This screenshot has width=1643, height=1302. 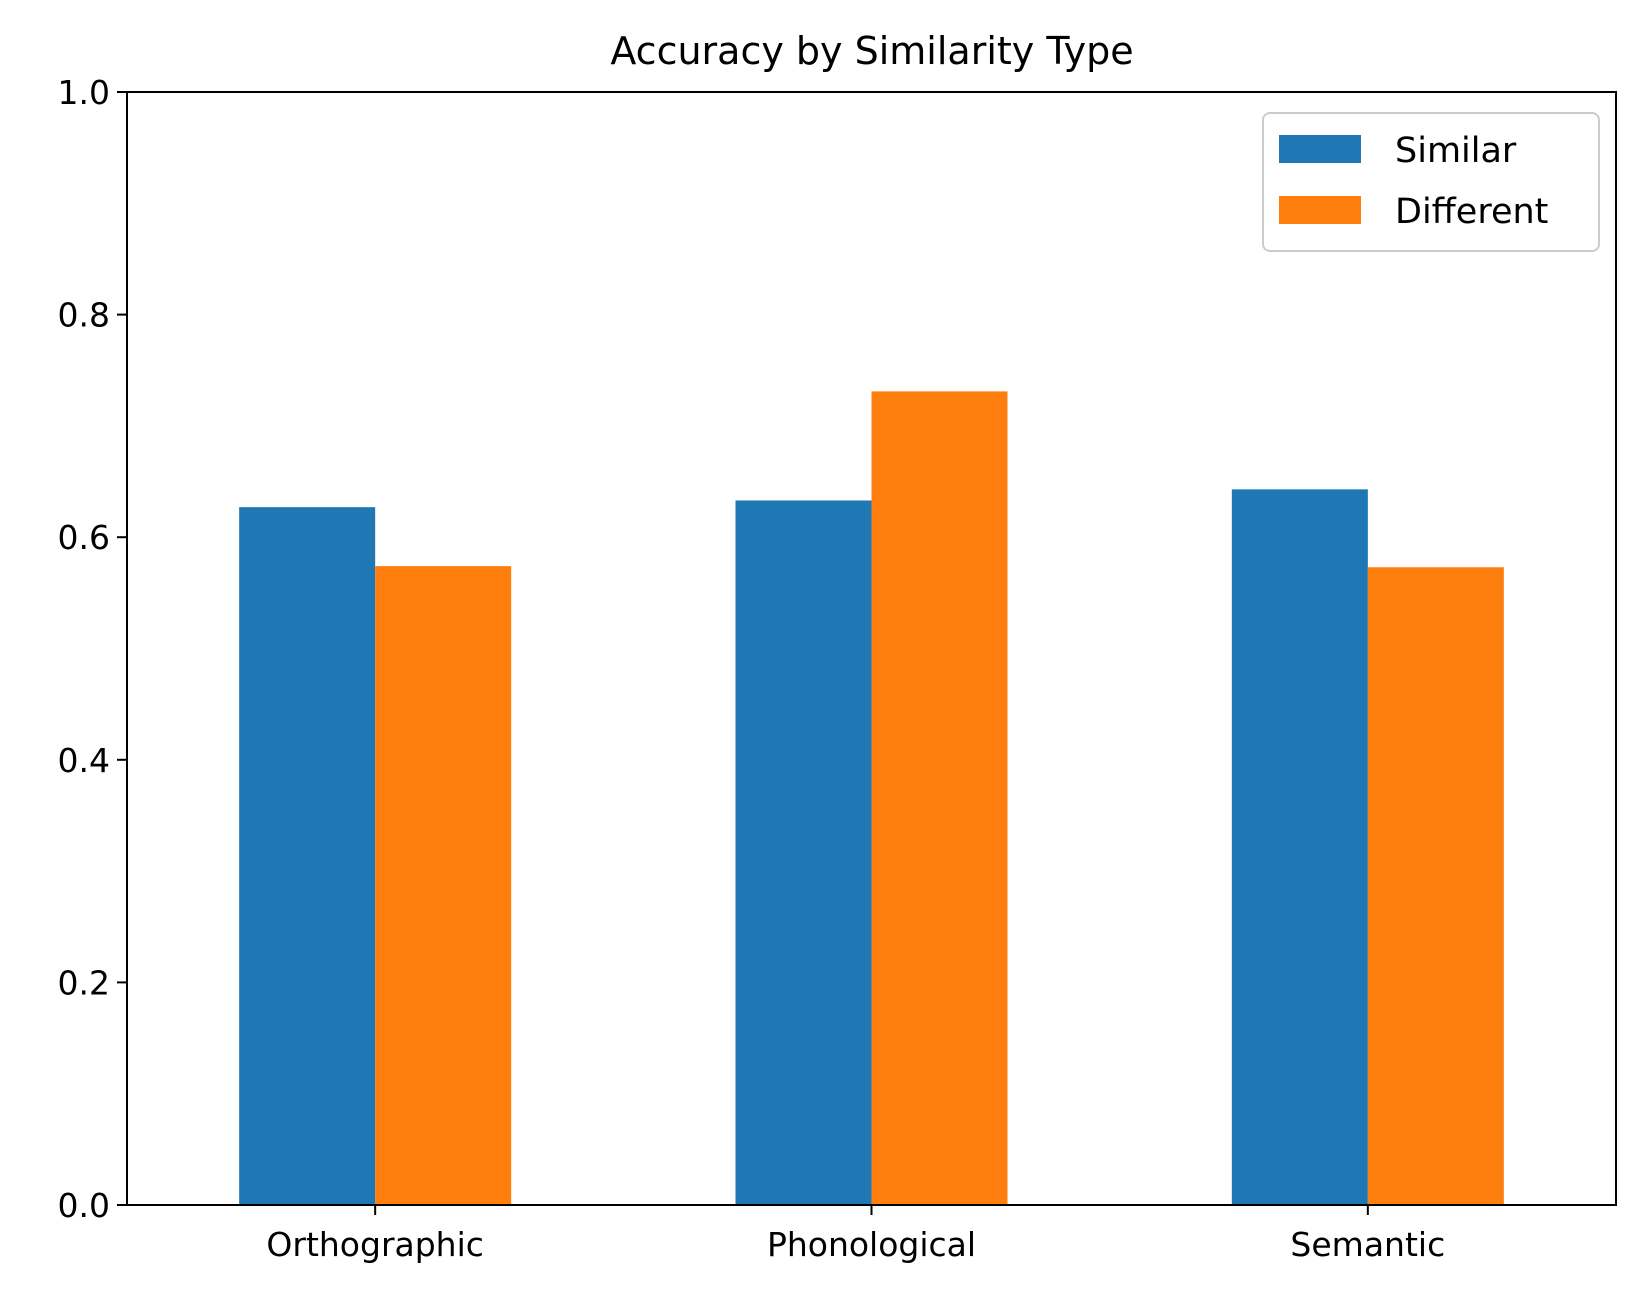 I want to click on bar-similar-phonological, so click(x=803, y=852).